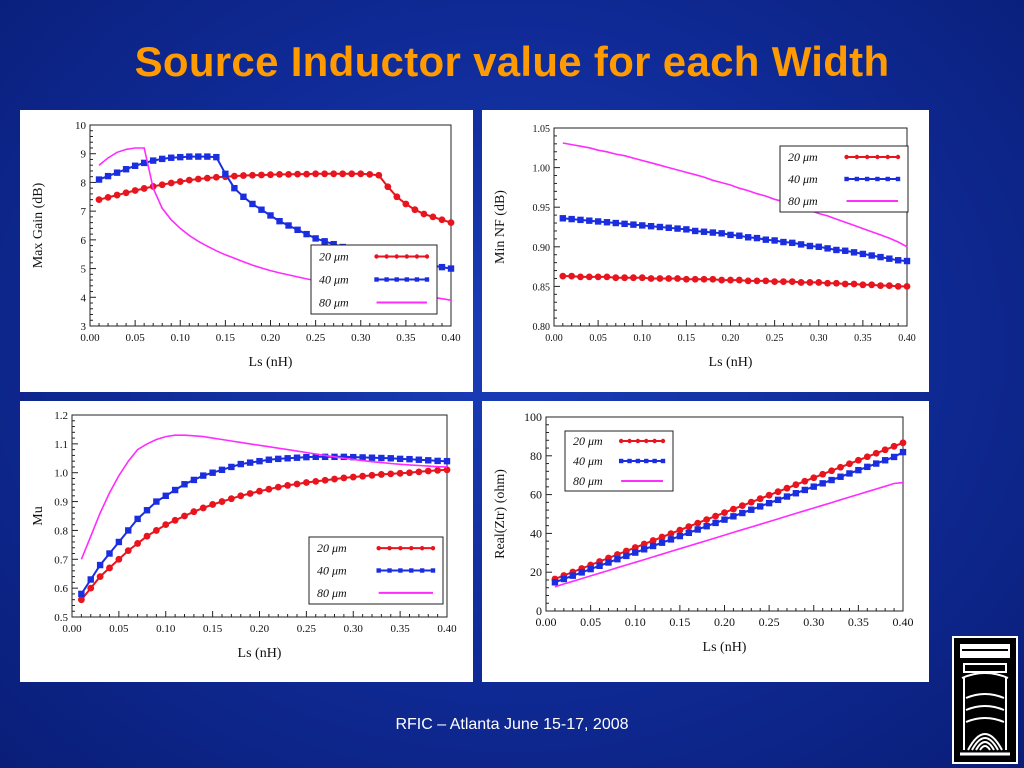 This screenshot has height=768, width=1024. What do you see at coordinates (316, 338) in the screenshot?
I see `x-tick-label: 0.25` at bounding box center [316, 338].